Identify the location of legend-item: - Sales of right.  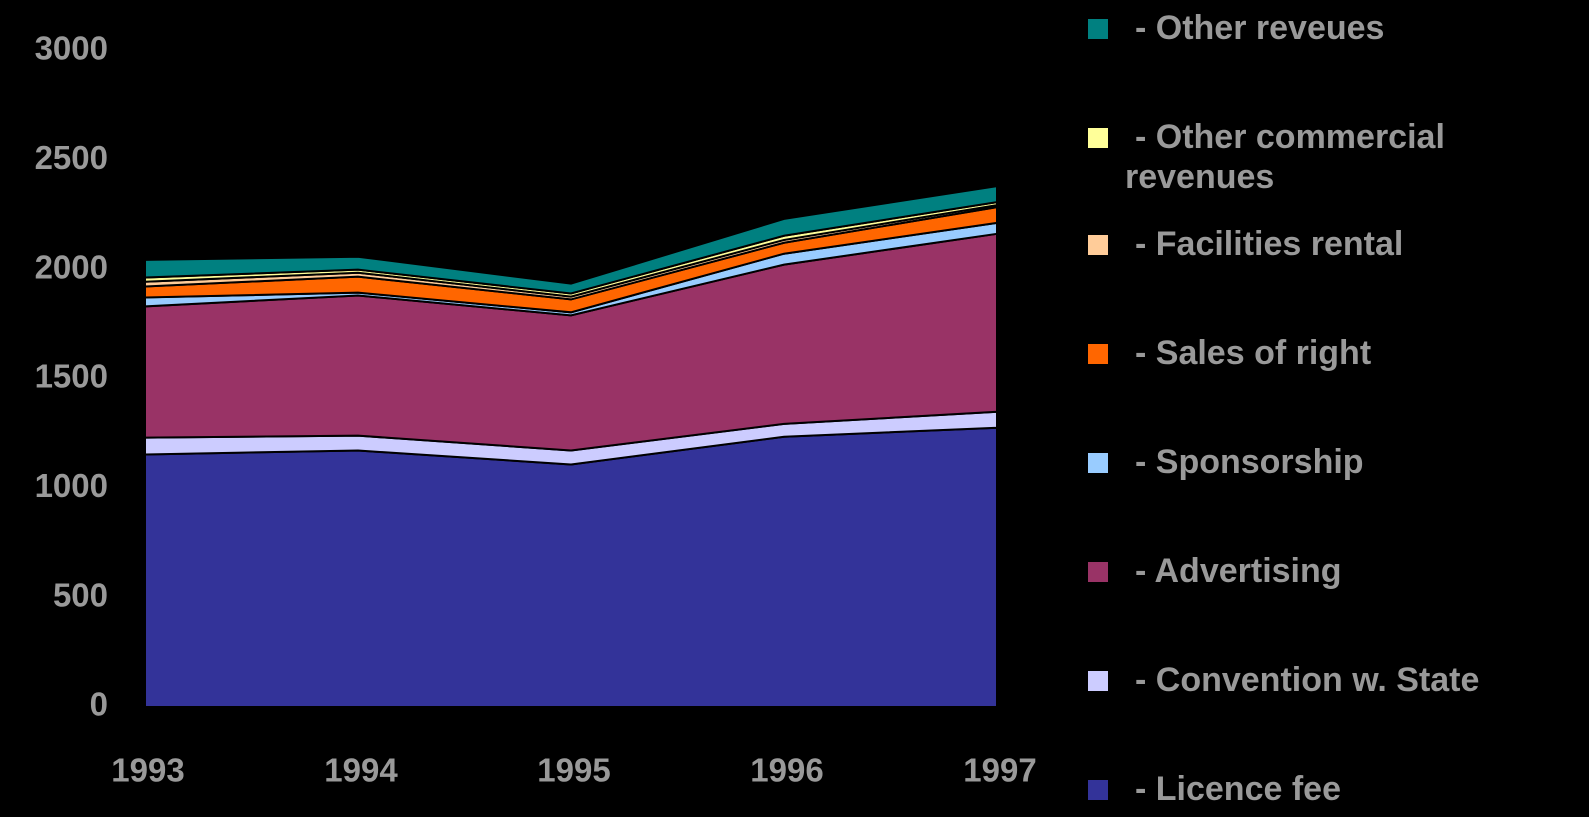
(1333, 353).